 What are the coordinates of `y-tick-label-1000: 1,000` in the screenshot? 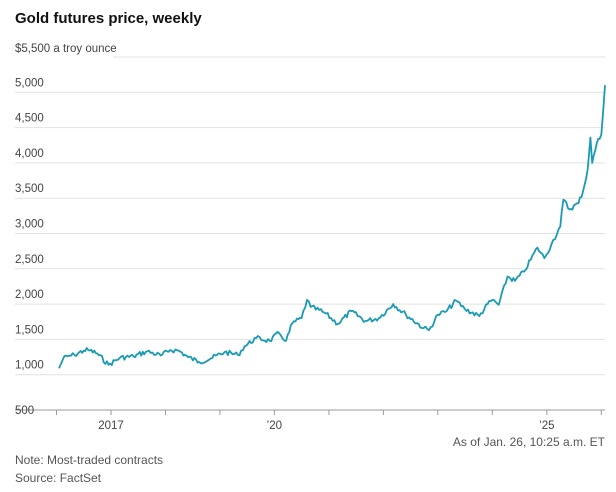 It's located at (29, 366).